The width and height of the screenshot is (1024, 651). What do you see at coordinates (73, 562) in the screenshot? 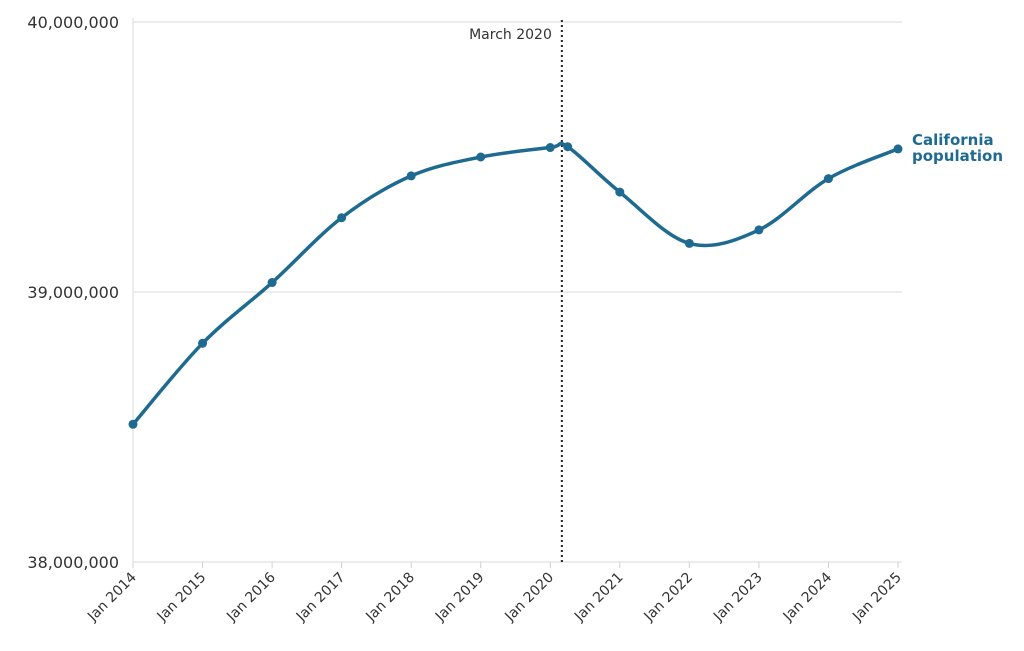
I see `y-tick-label: 38,000,000` at bounding box center [73, 562].